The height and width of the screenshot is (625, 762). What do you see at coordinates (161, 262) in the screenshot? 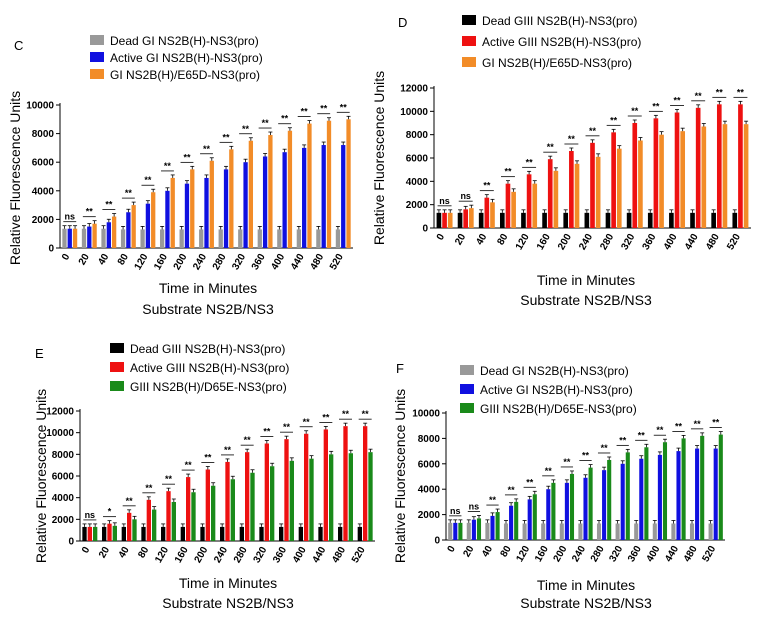
I see `x-tick-label: 160` at bounding box center [161, 262].